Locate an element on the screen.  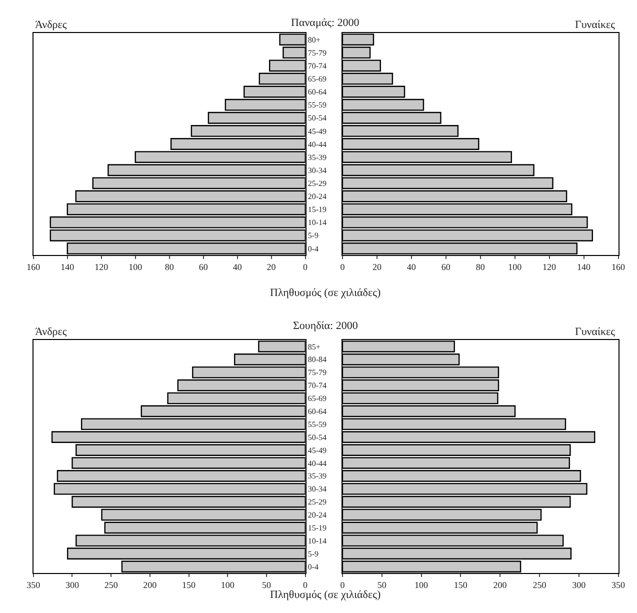
y-tick-label: 80+ is located at coordinates (314, 39).